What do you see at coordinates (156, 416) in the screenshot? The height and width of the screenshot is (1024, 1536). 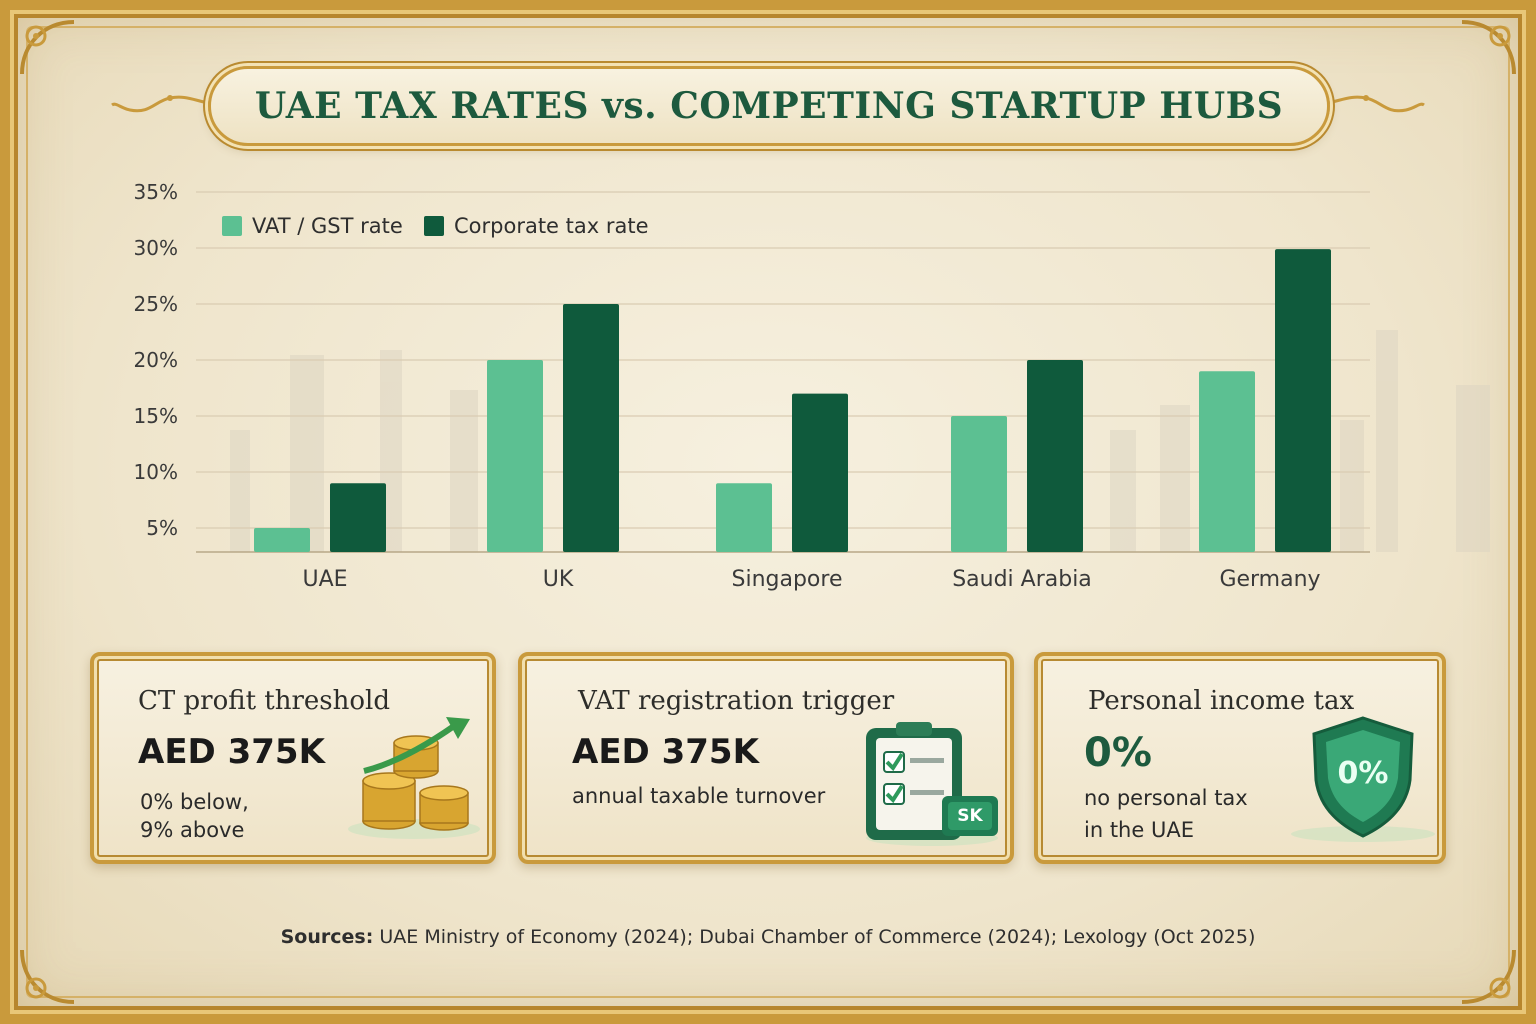 I see `y-tick-label: 15%` at bounding box center [156, 416].